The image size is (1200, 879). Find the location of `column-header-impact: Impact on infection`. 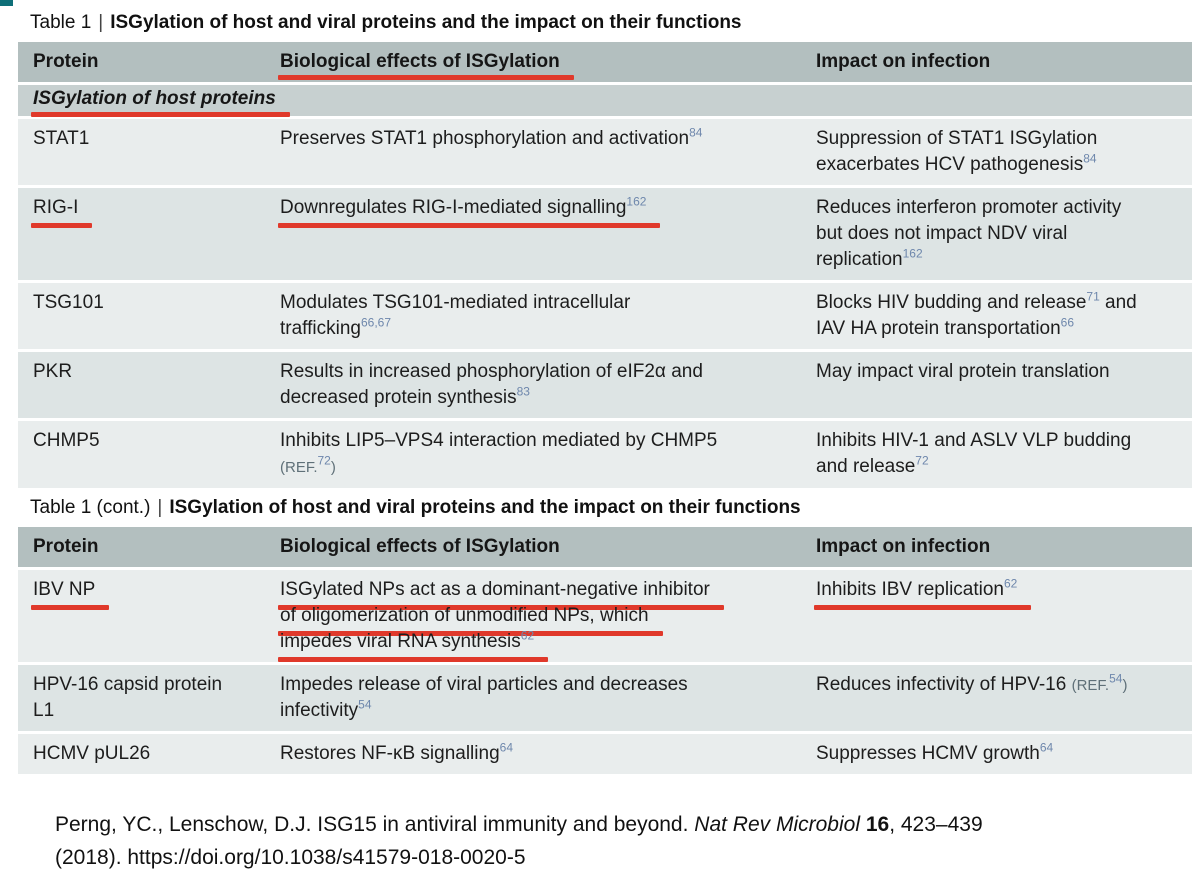

column-header-impact: Impact on infection is located at coordinates (903, 546).